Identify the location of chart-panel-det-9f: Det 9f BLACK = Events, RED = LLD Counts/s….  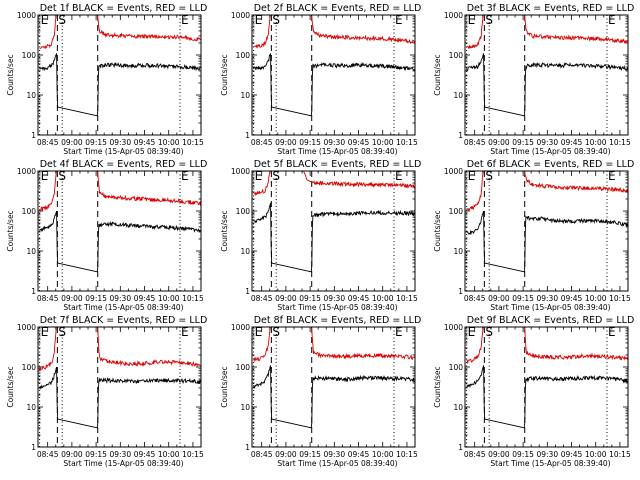
(533, 391).